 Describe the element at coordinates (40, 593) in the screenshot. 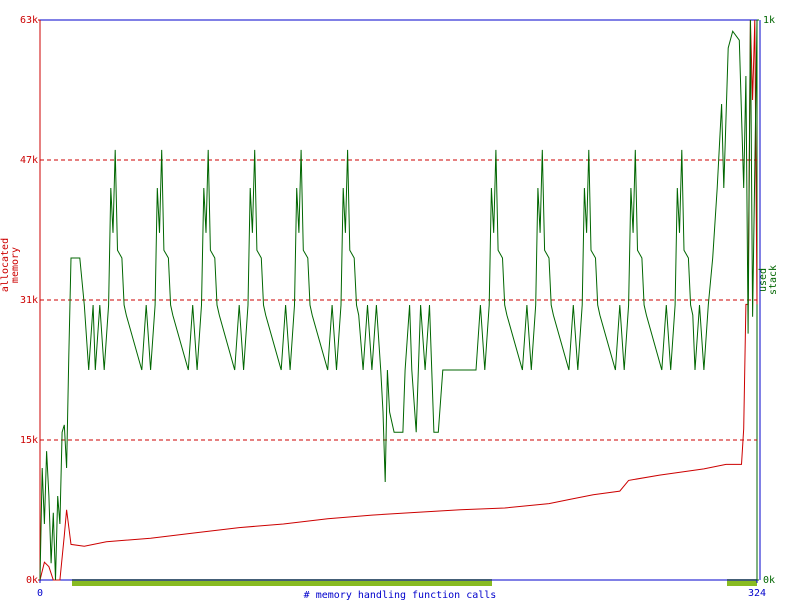

I see `x-tick-label: 0` at that location.